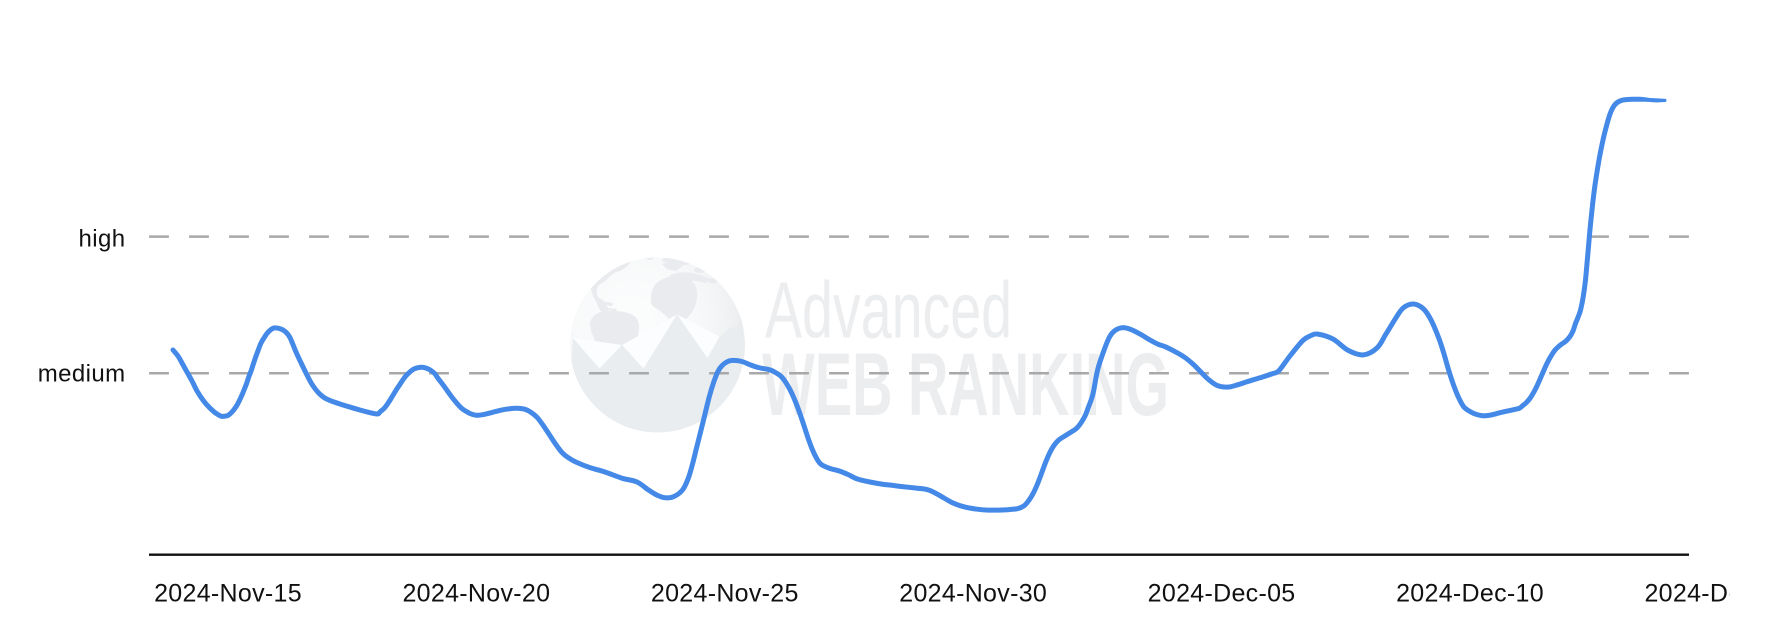  I want to click on svg-text: 2024-Dec-10, so click(1470, 594).